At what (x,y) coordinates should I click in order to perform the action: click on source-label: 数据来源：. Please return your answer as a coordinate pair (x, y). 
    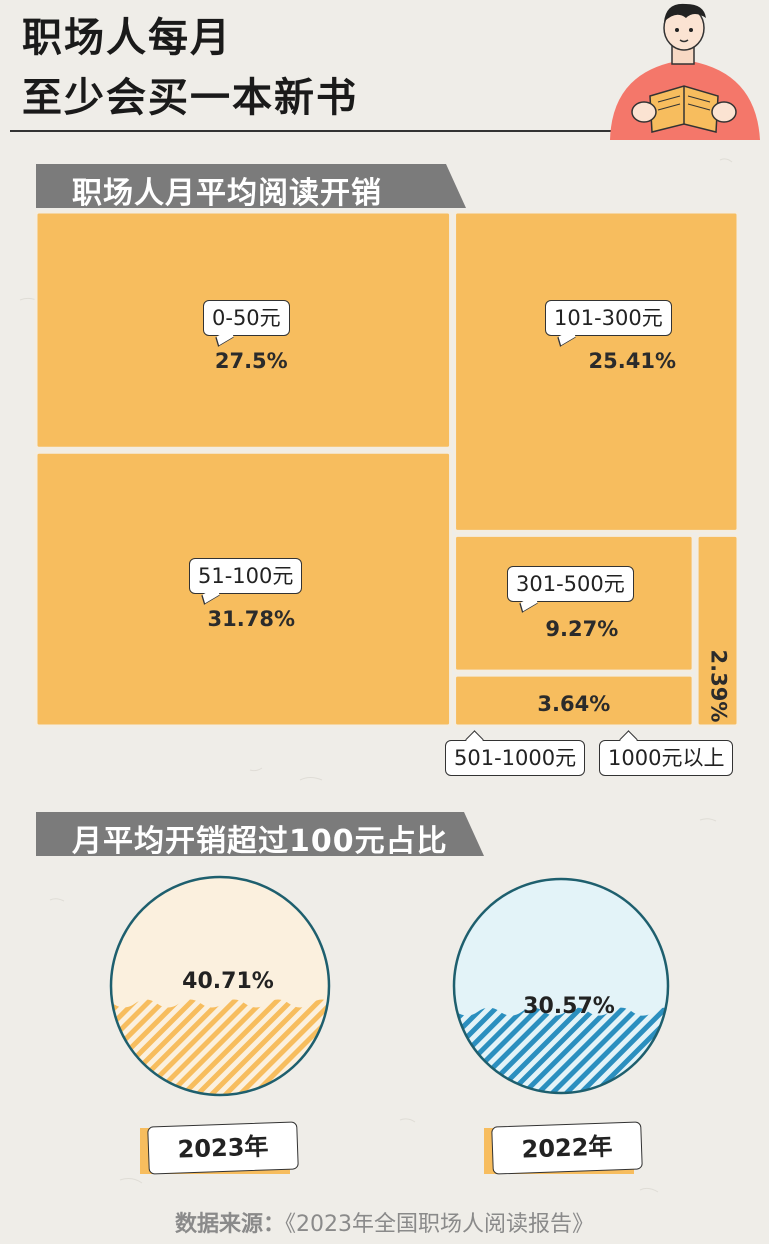
    Looking at the image, I should click on (229, 1224).